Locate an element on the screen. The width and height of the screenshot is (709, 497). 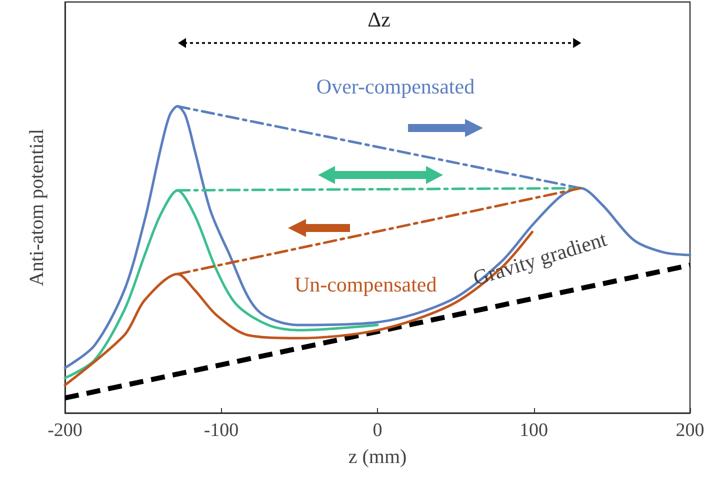
text: Δz is located at coordinates (379, 20).